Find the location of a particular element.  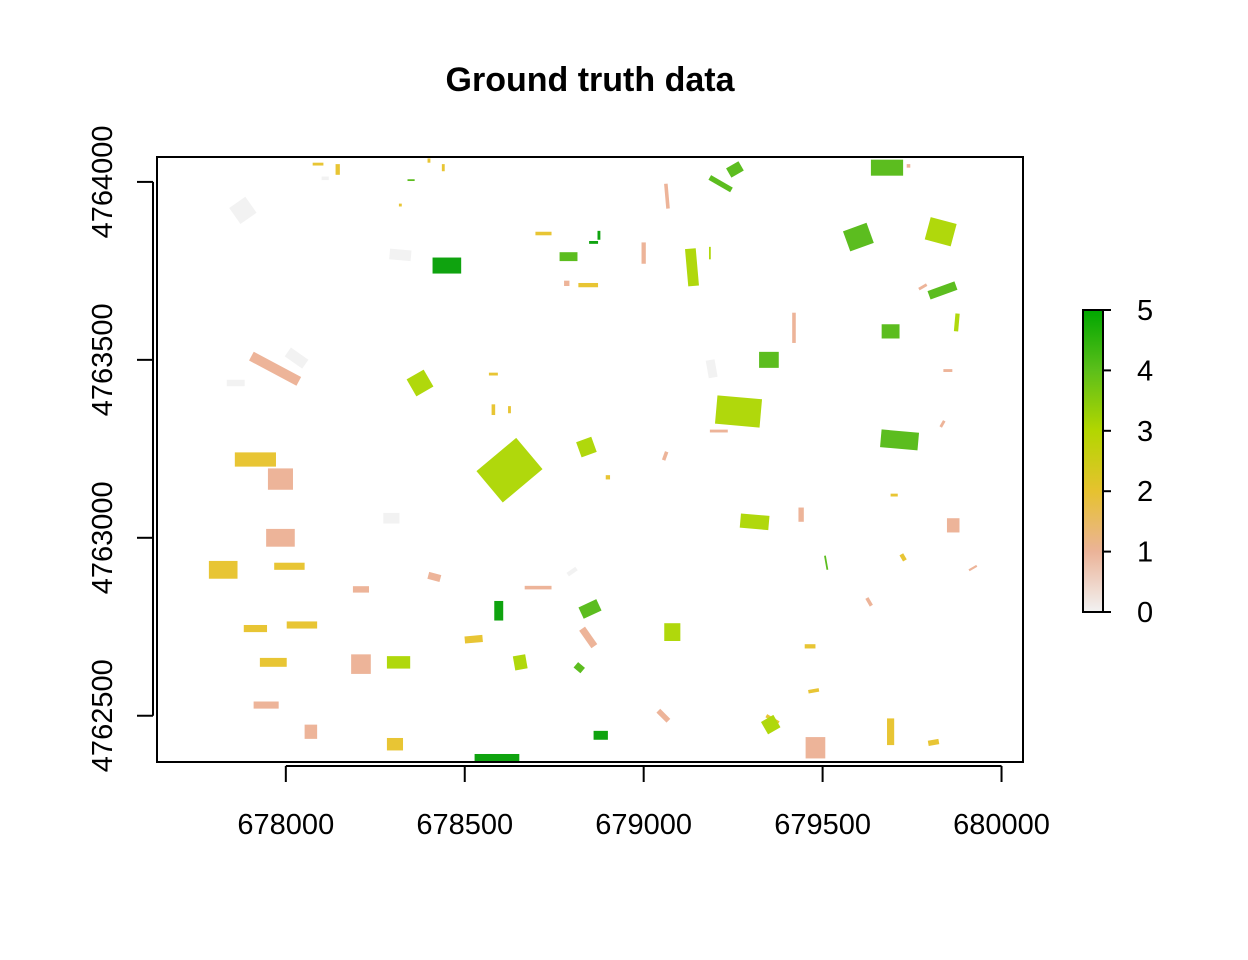

legend-frame is located at coordinates (1093, 461).